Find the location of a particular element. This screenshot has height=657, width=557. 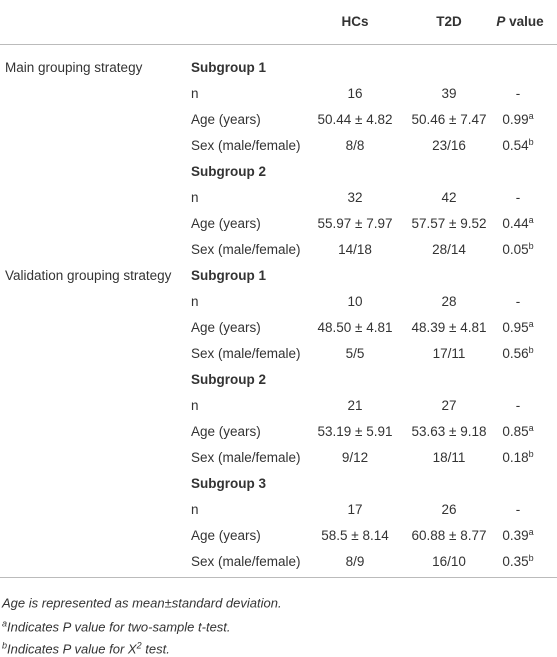

t2d-cell: 23/16 is located at coordinates (449, 145).